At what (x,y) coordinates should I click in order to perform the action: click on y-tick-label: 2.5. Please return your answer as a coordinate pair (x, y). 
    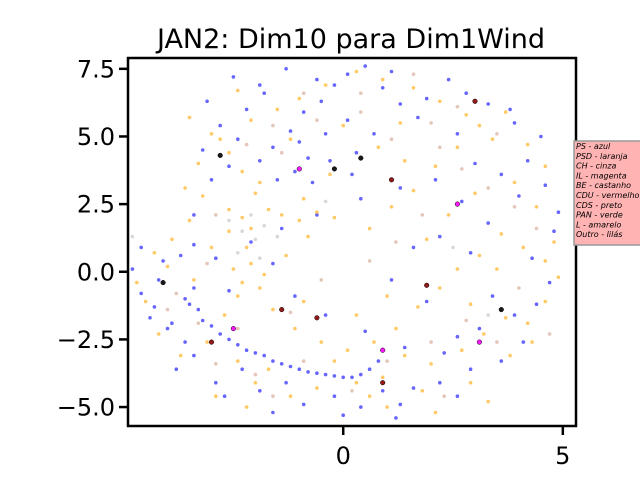
    Looking at the image, I should click on (96, 205).